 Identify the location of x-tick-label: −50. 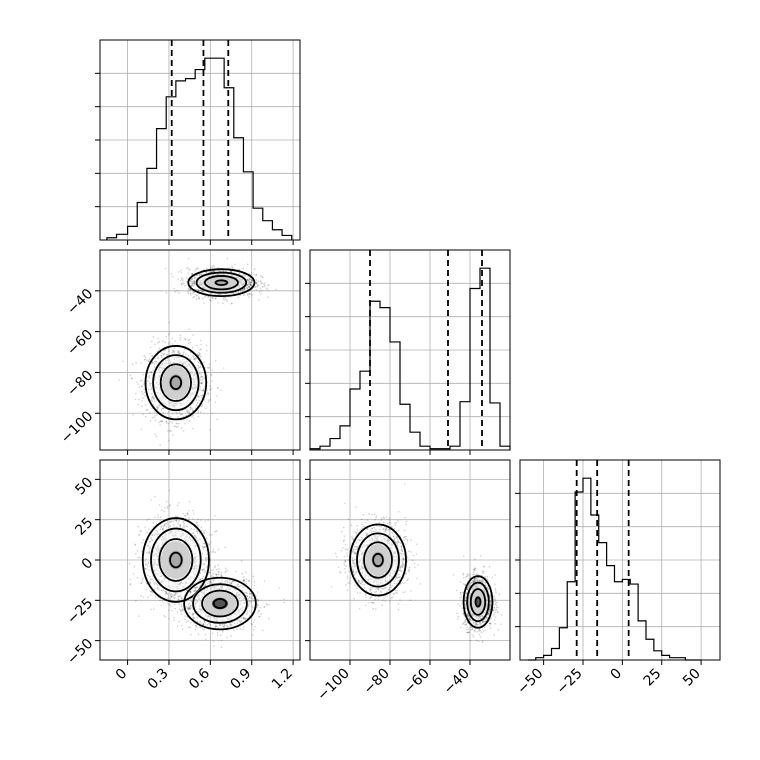
(530, 682).